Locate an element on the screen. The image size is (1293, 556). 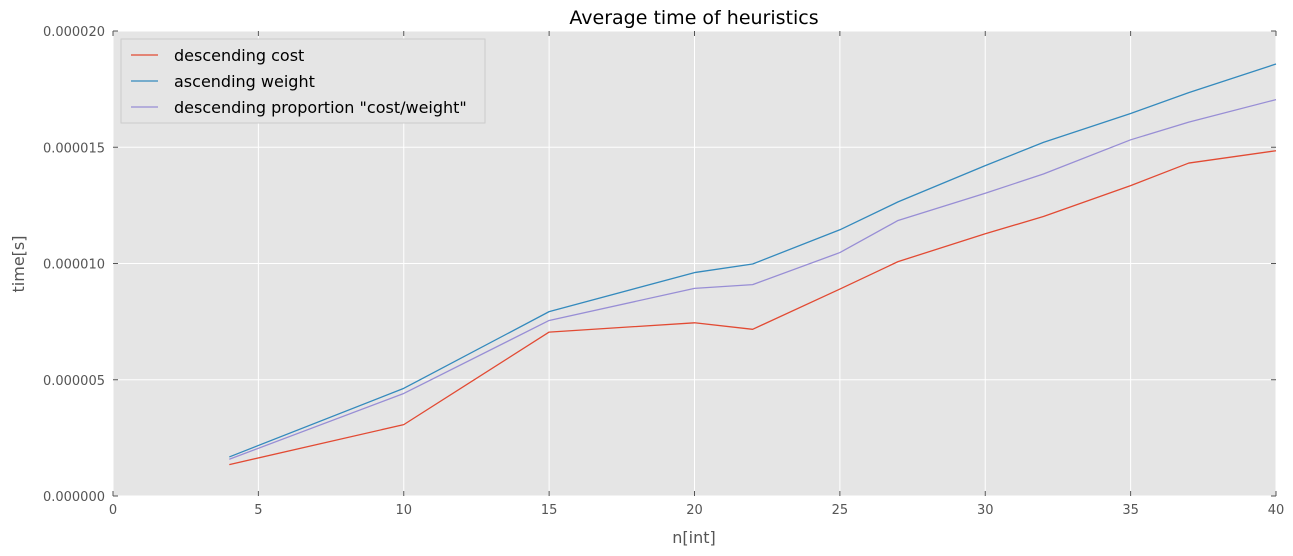
legend-label-ascending-weight: ascending weight is located at coordinates (244, 81).